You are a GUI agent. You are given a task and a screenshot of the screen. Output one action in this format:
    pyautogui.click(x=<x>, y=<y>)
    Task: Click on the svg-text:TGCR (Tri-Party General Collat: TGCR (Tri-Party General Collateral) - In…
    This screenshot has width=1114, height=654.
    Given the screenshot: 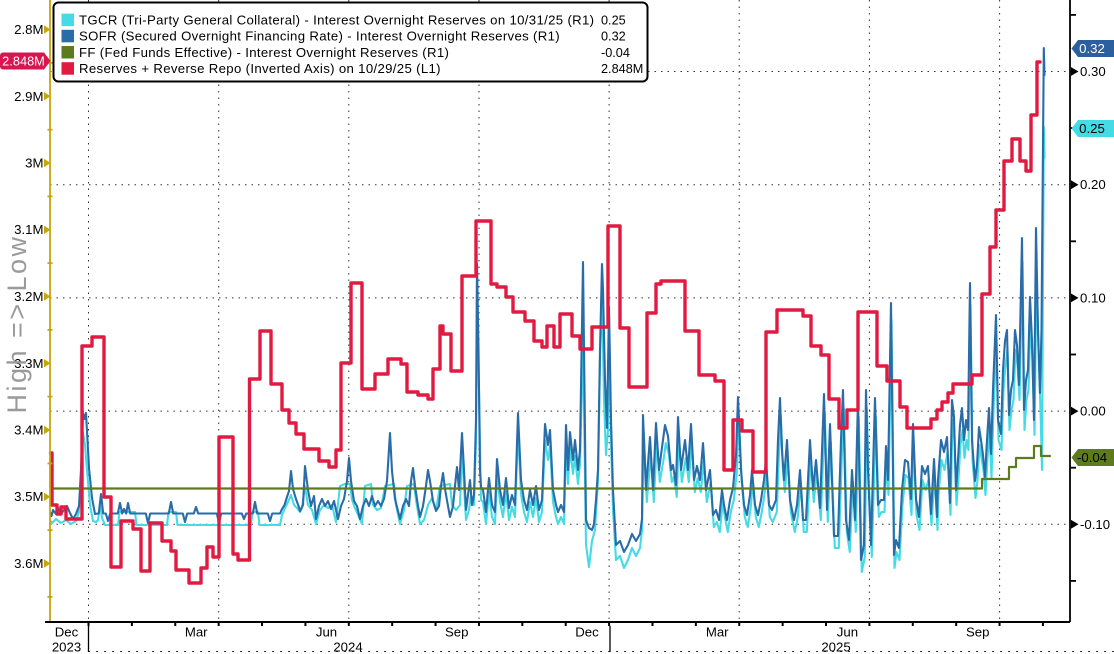 What is the action you would take?
    pyautogui.click(x=336, y=19)
    